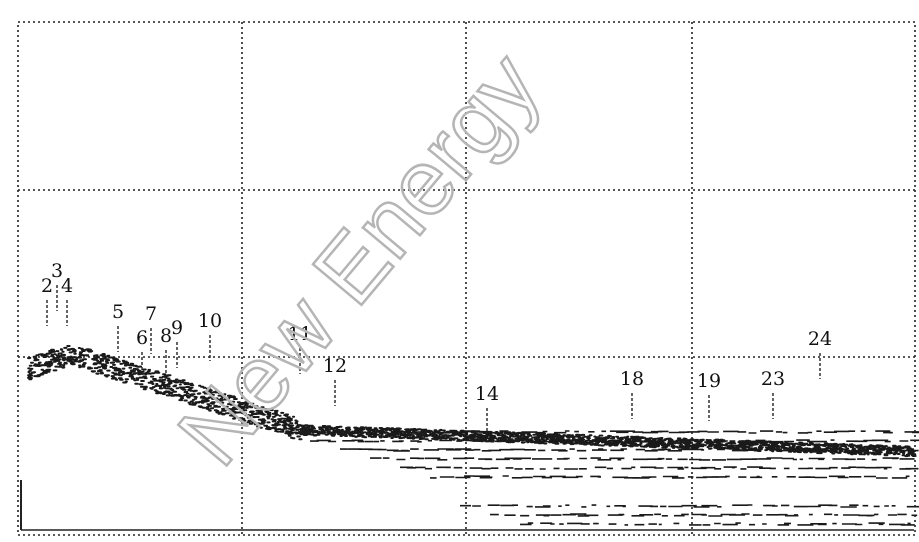 This screenshot has height=542, width=919. What do you see at coordinates (709, 381) in the screenshot?
I see `peak-label: 19` at bounding box center [709, 381].